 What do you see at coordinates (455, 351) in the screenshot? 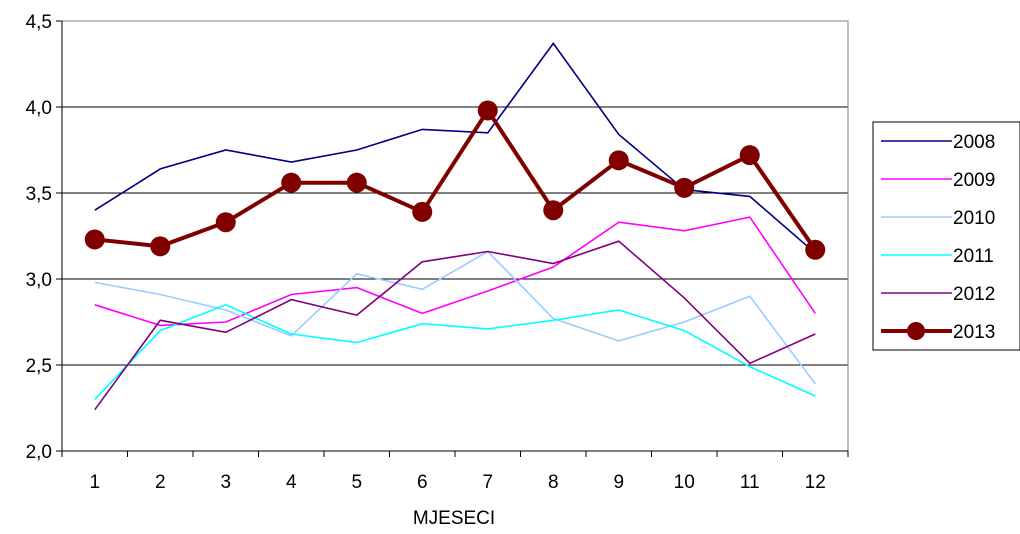
I see `series-line-2011` at bounding box center [455, 351].